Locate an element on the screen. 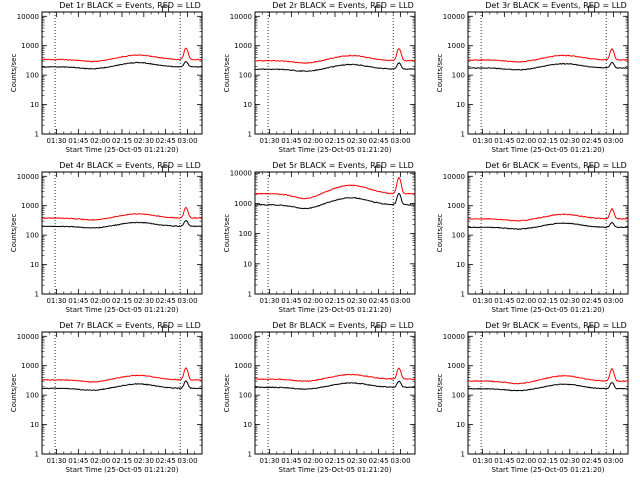  panel-title: Det 6r BLACK = Events, RED = LLD is located at coordinates (556, 165).